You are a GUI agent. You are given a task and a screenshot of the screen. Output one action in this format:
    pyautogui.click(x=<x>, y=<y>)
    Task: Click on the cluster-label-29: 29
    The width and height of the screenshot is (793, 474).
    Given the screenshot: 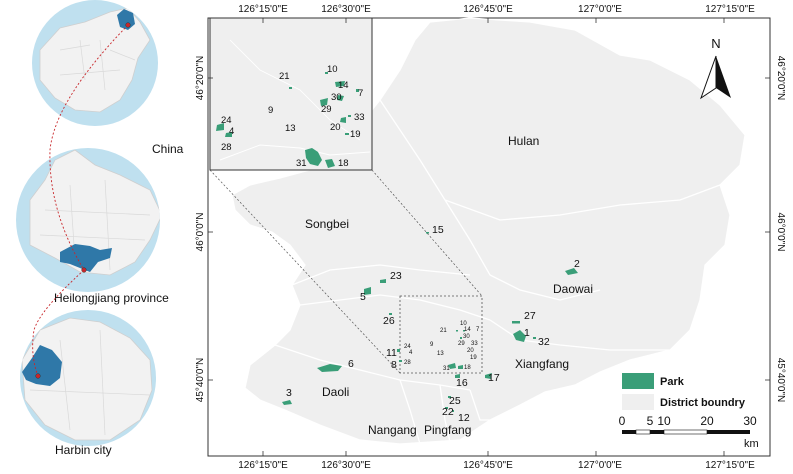 What is the action you would take?
    pyautogui.click(x=461, y=344)
    